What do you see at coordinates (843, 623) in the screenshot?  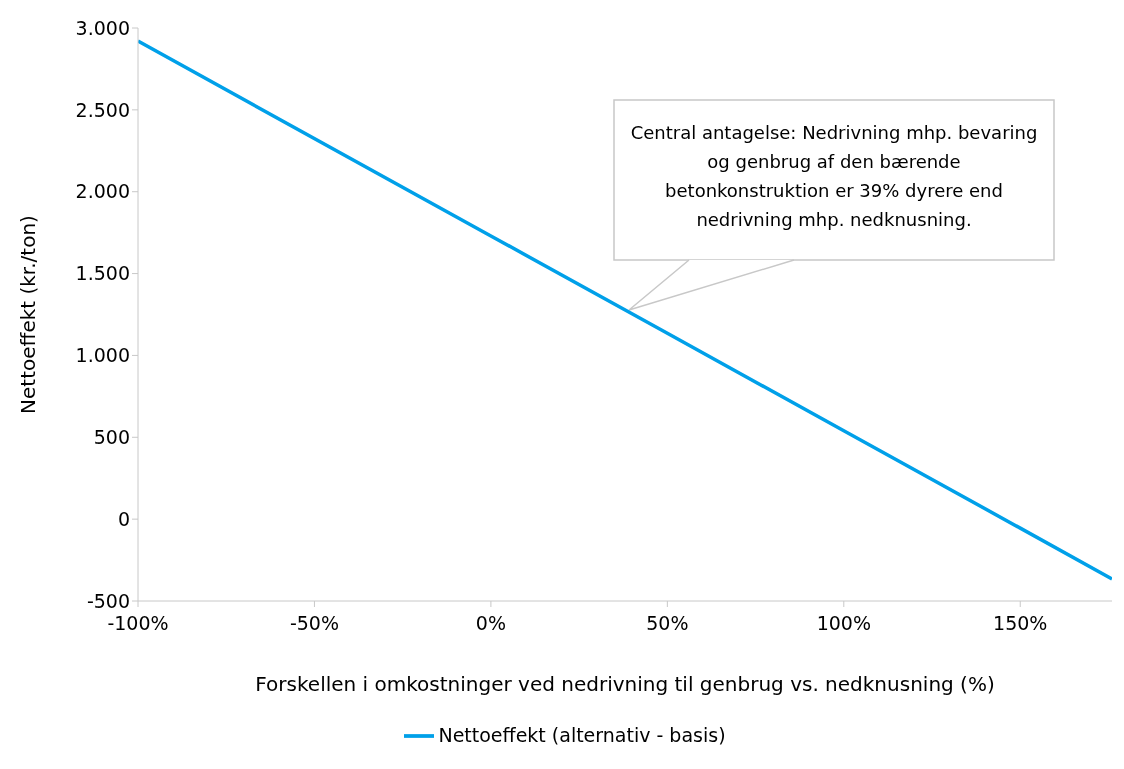 I see `x-tick-label: 100%` at bounding box center [843, 623].